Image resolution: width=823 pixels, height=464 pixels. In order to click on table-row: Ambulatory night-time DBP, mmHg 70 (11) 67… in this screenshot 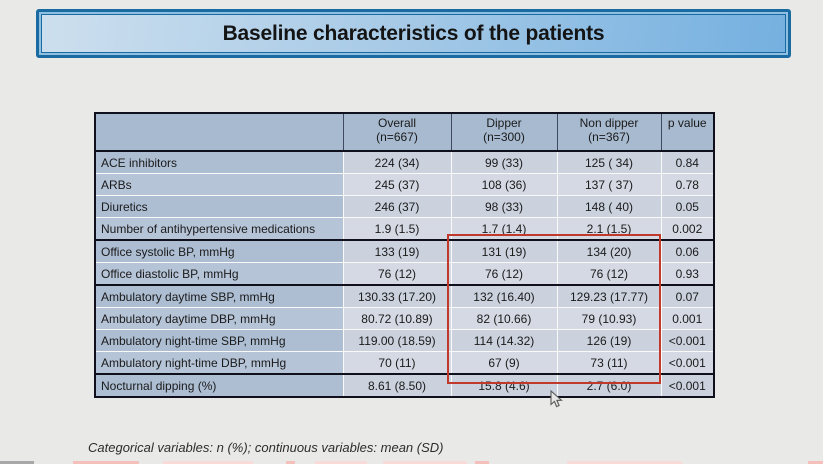, I will do `click(404, 362)`.